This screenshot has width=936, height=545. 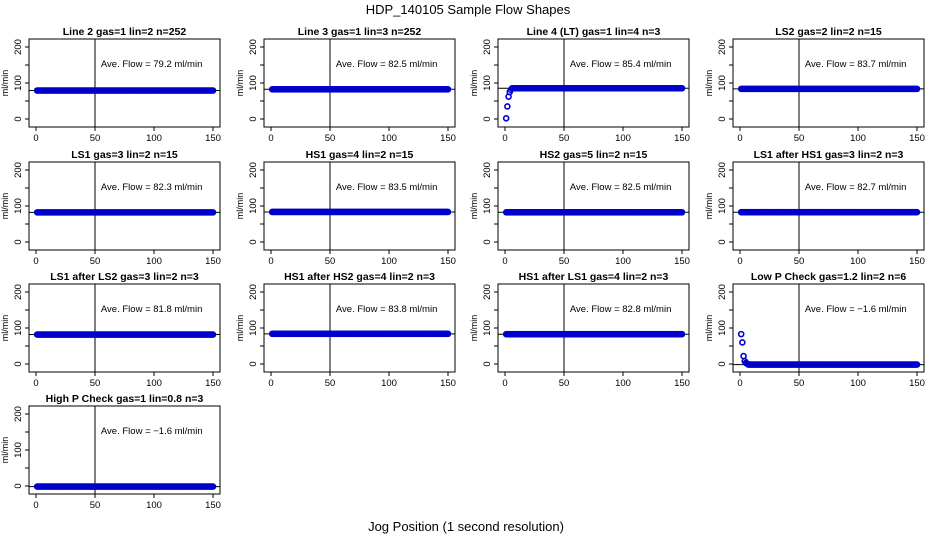 I want to click on average-flow-annotation: Ave. Flow = 82.8 ml/min, so click(x=620, y=309).